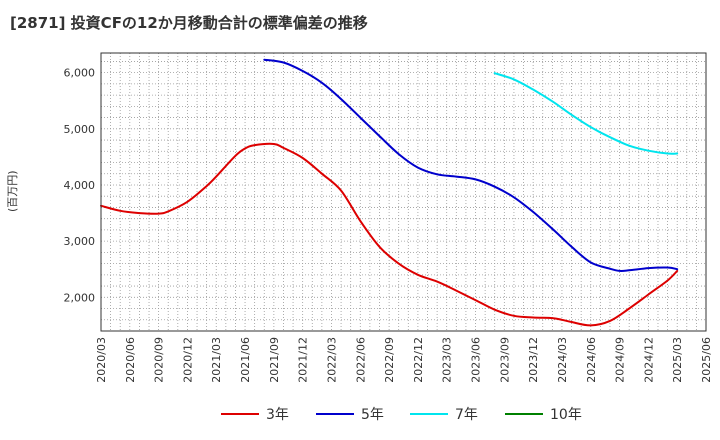 The height and width of the screenshot is (440, 720). Describe the element at coordinates (274, 360) in the screenshot. I see `x-tick-label: 2021/09` at that location.